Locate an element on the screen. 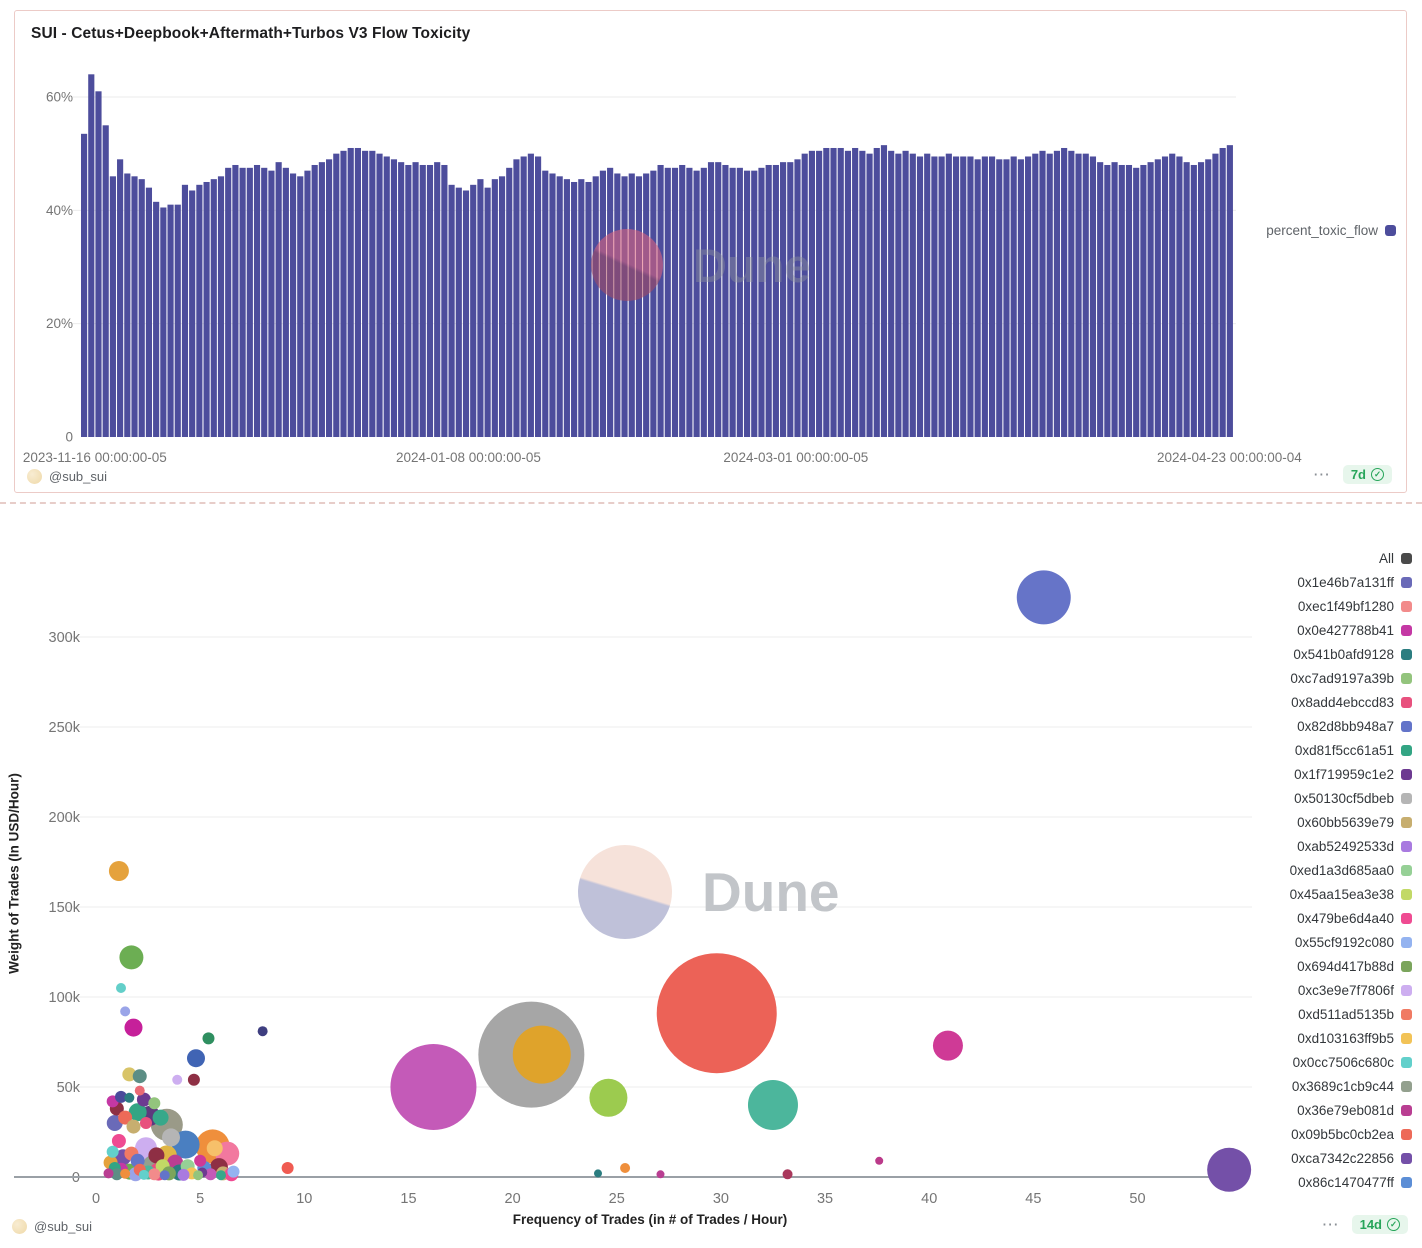 Image resolution: width=1422 pixels, height=1248 pixels. svg-text: 20 is located at coordinates (513, 1199).